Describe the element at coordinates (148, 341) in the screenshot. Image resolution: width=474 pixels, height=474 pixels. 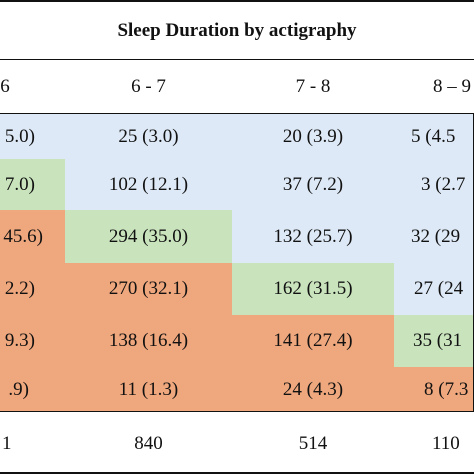
I see `table-cell: 138 (16.4)` at that location.